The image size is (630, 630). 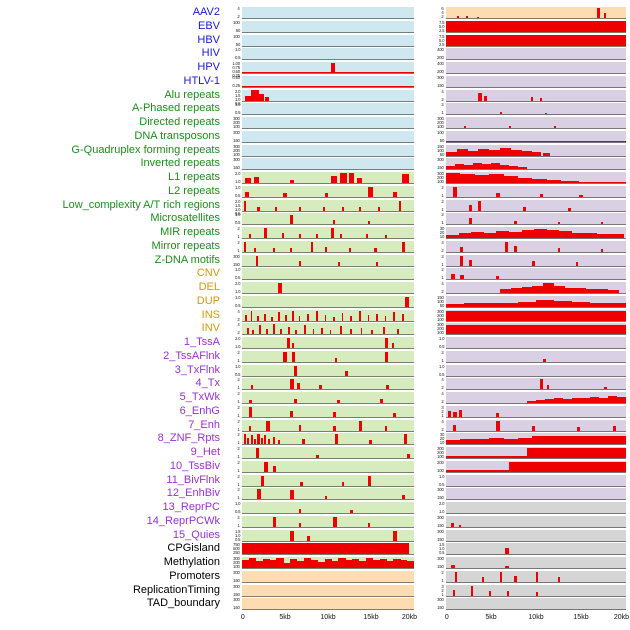 What do you see at coordinates (440, 64) in the screenshot?
I see `y-tick-label: 400` at bounding box center [440, 64].